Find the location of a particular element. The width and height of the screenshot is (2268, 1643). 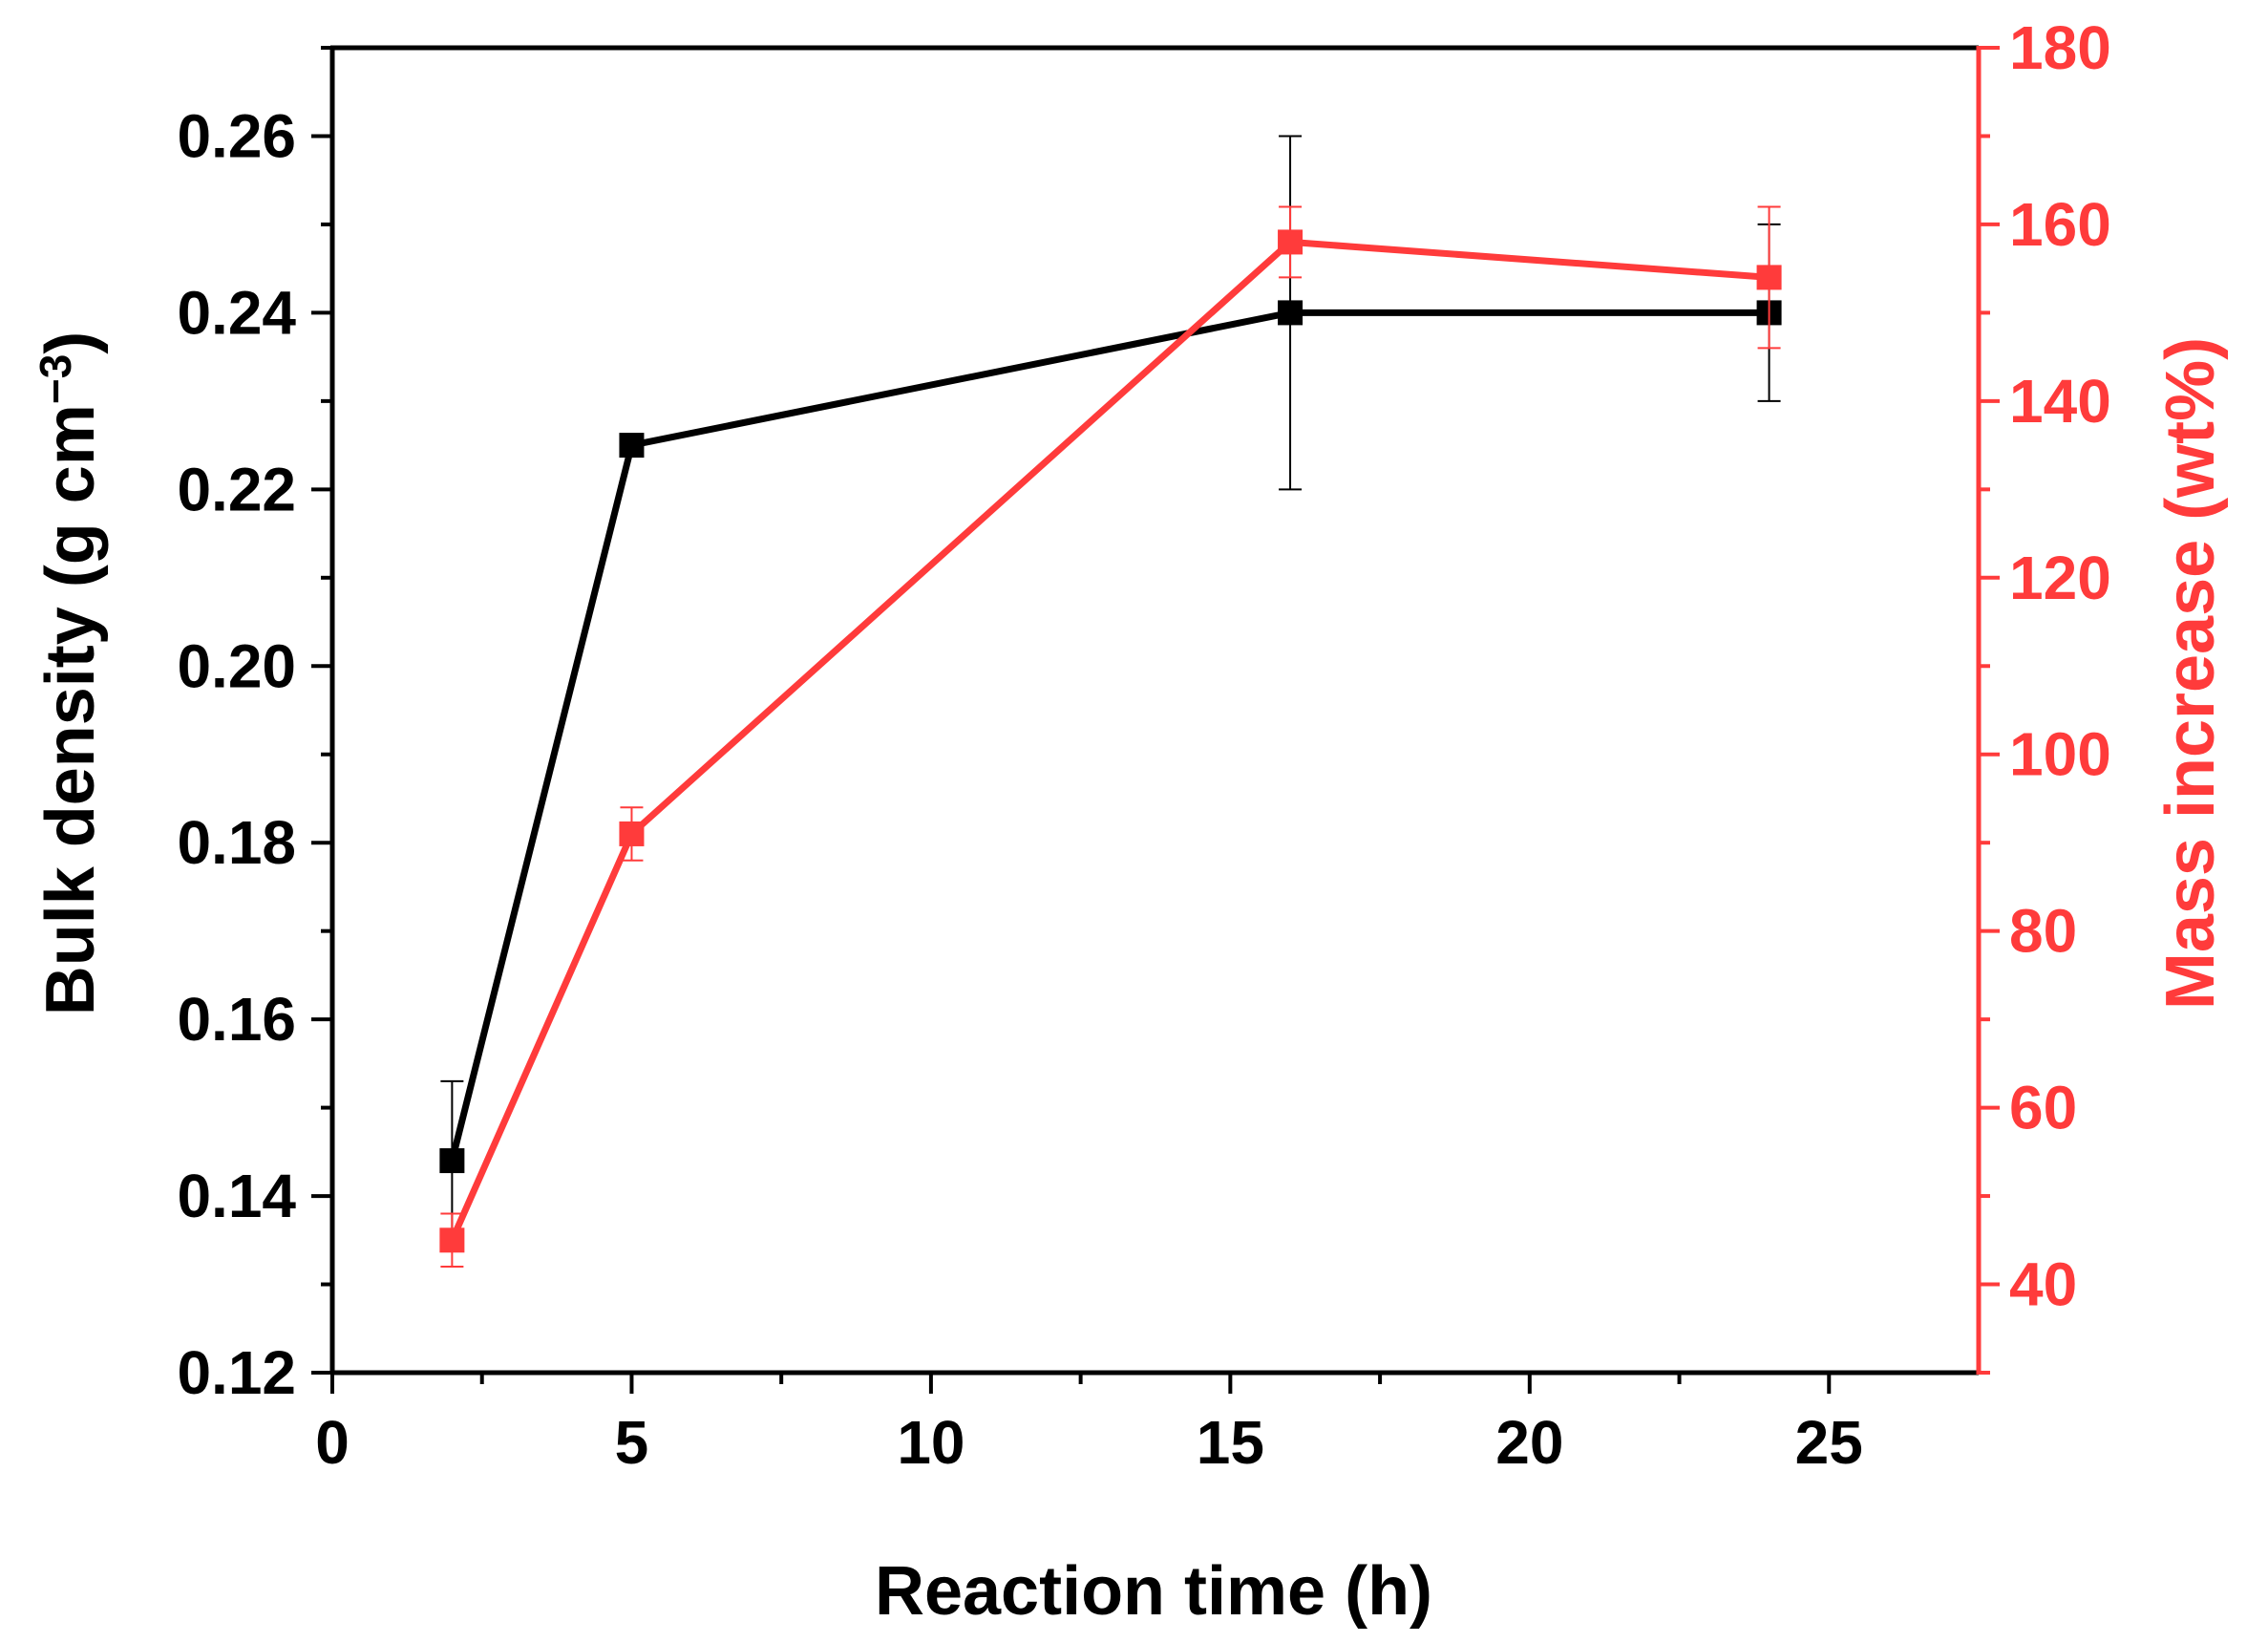

y-left-tick-label: 0.20 is located at coordinates (236, 665).